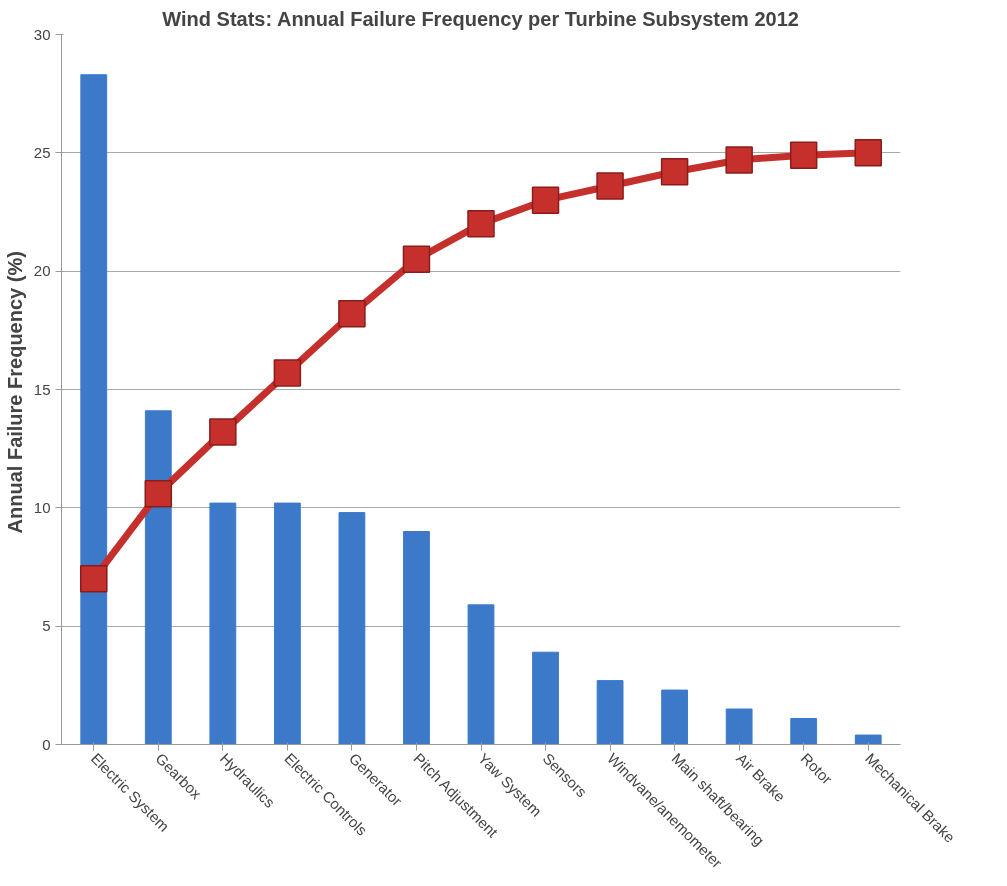 The height and width of the screenshot is (886, 1007). What do you see at coordinates (46, 626) in the screenshot?
I see `y-tick-label: 5` at bounding box center [46, 626].